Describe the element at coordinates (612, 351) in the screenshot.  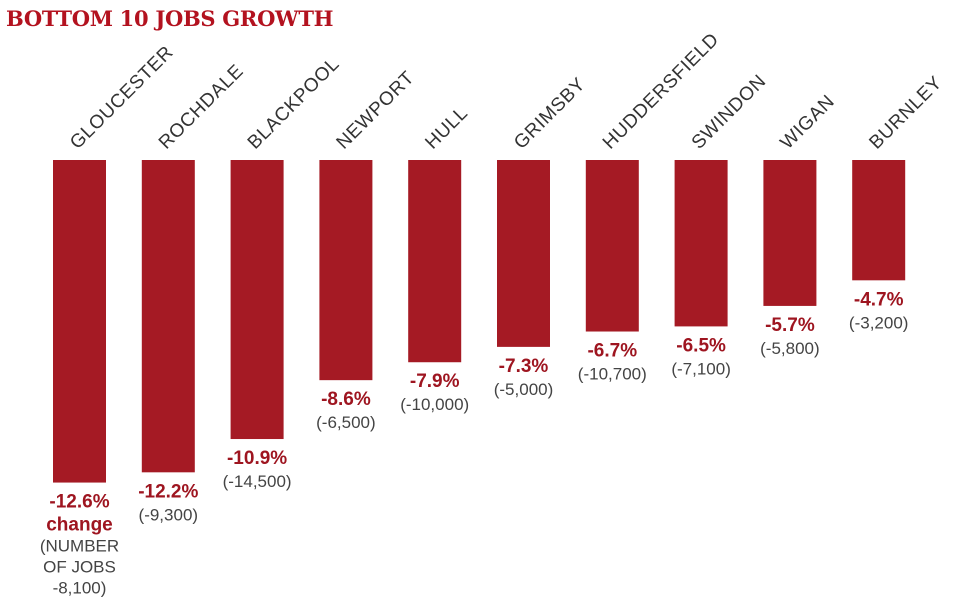
I see `value-label-huddersfield: -6.7%` at that location.